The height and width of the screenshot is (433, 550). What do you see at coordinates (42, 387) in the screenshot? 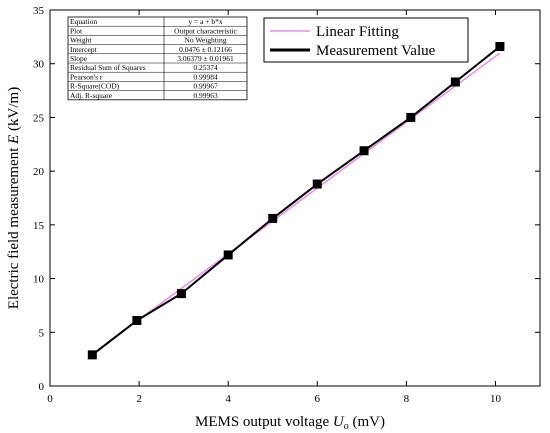
I see `y-tick-label: 0` at bounding box center [42, 387].